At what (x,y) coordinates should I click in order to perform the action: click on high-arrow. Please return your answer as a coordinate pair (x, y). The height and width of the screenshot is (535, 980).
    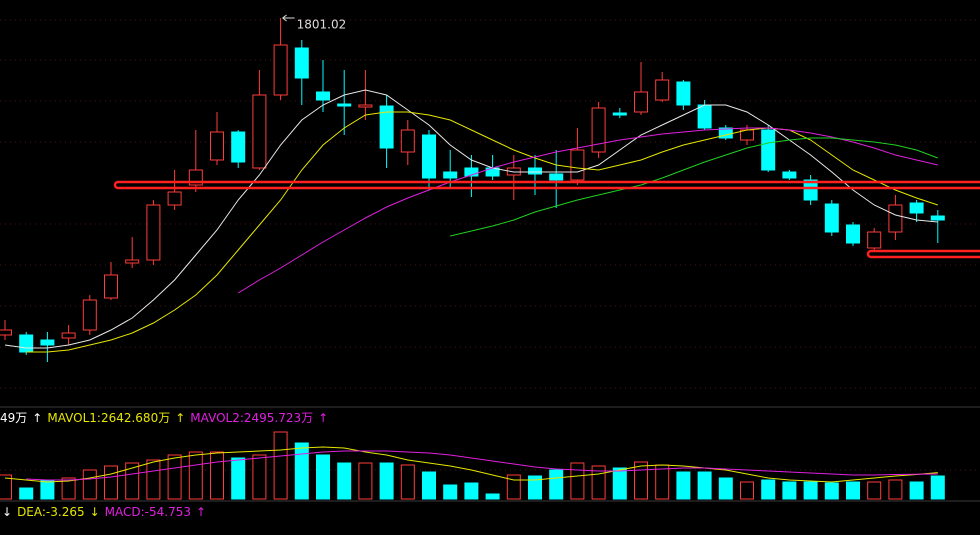
    Looking at the image, I should click on (288, 18).